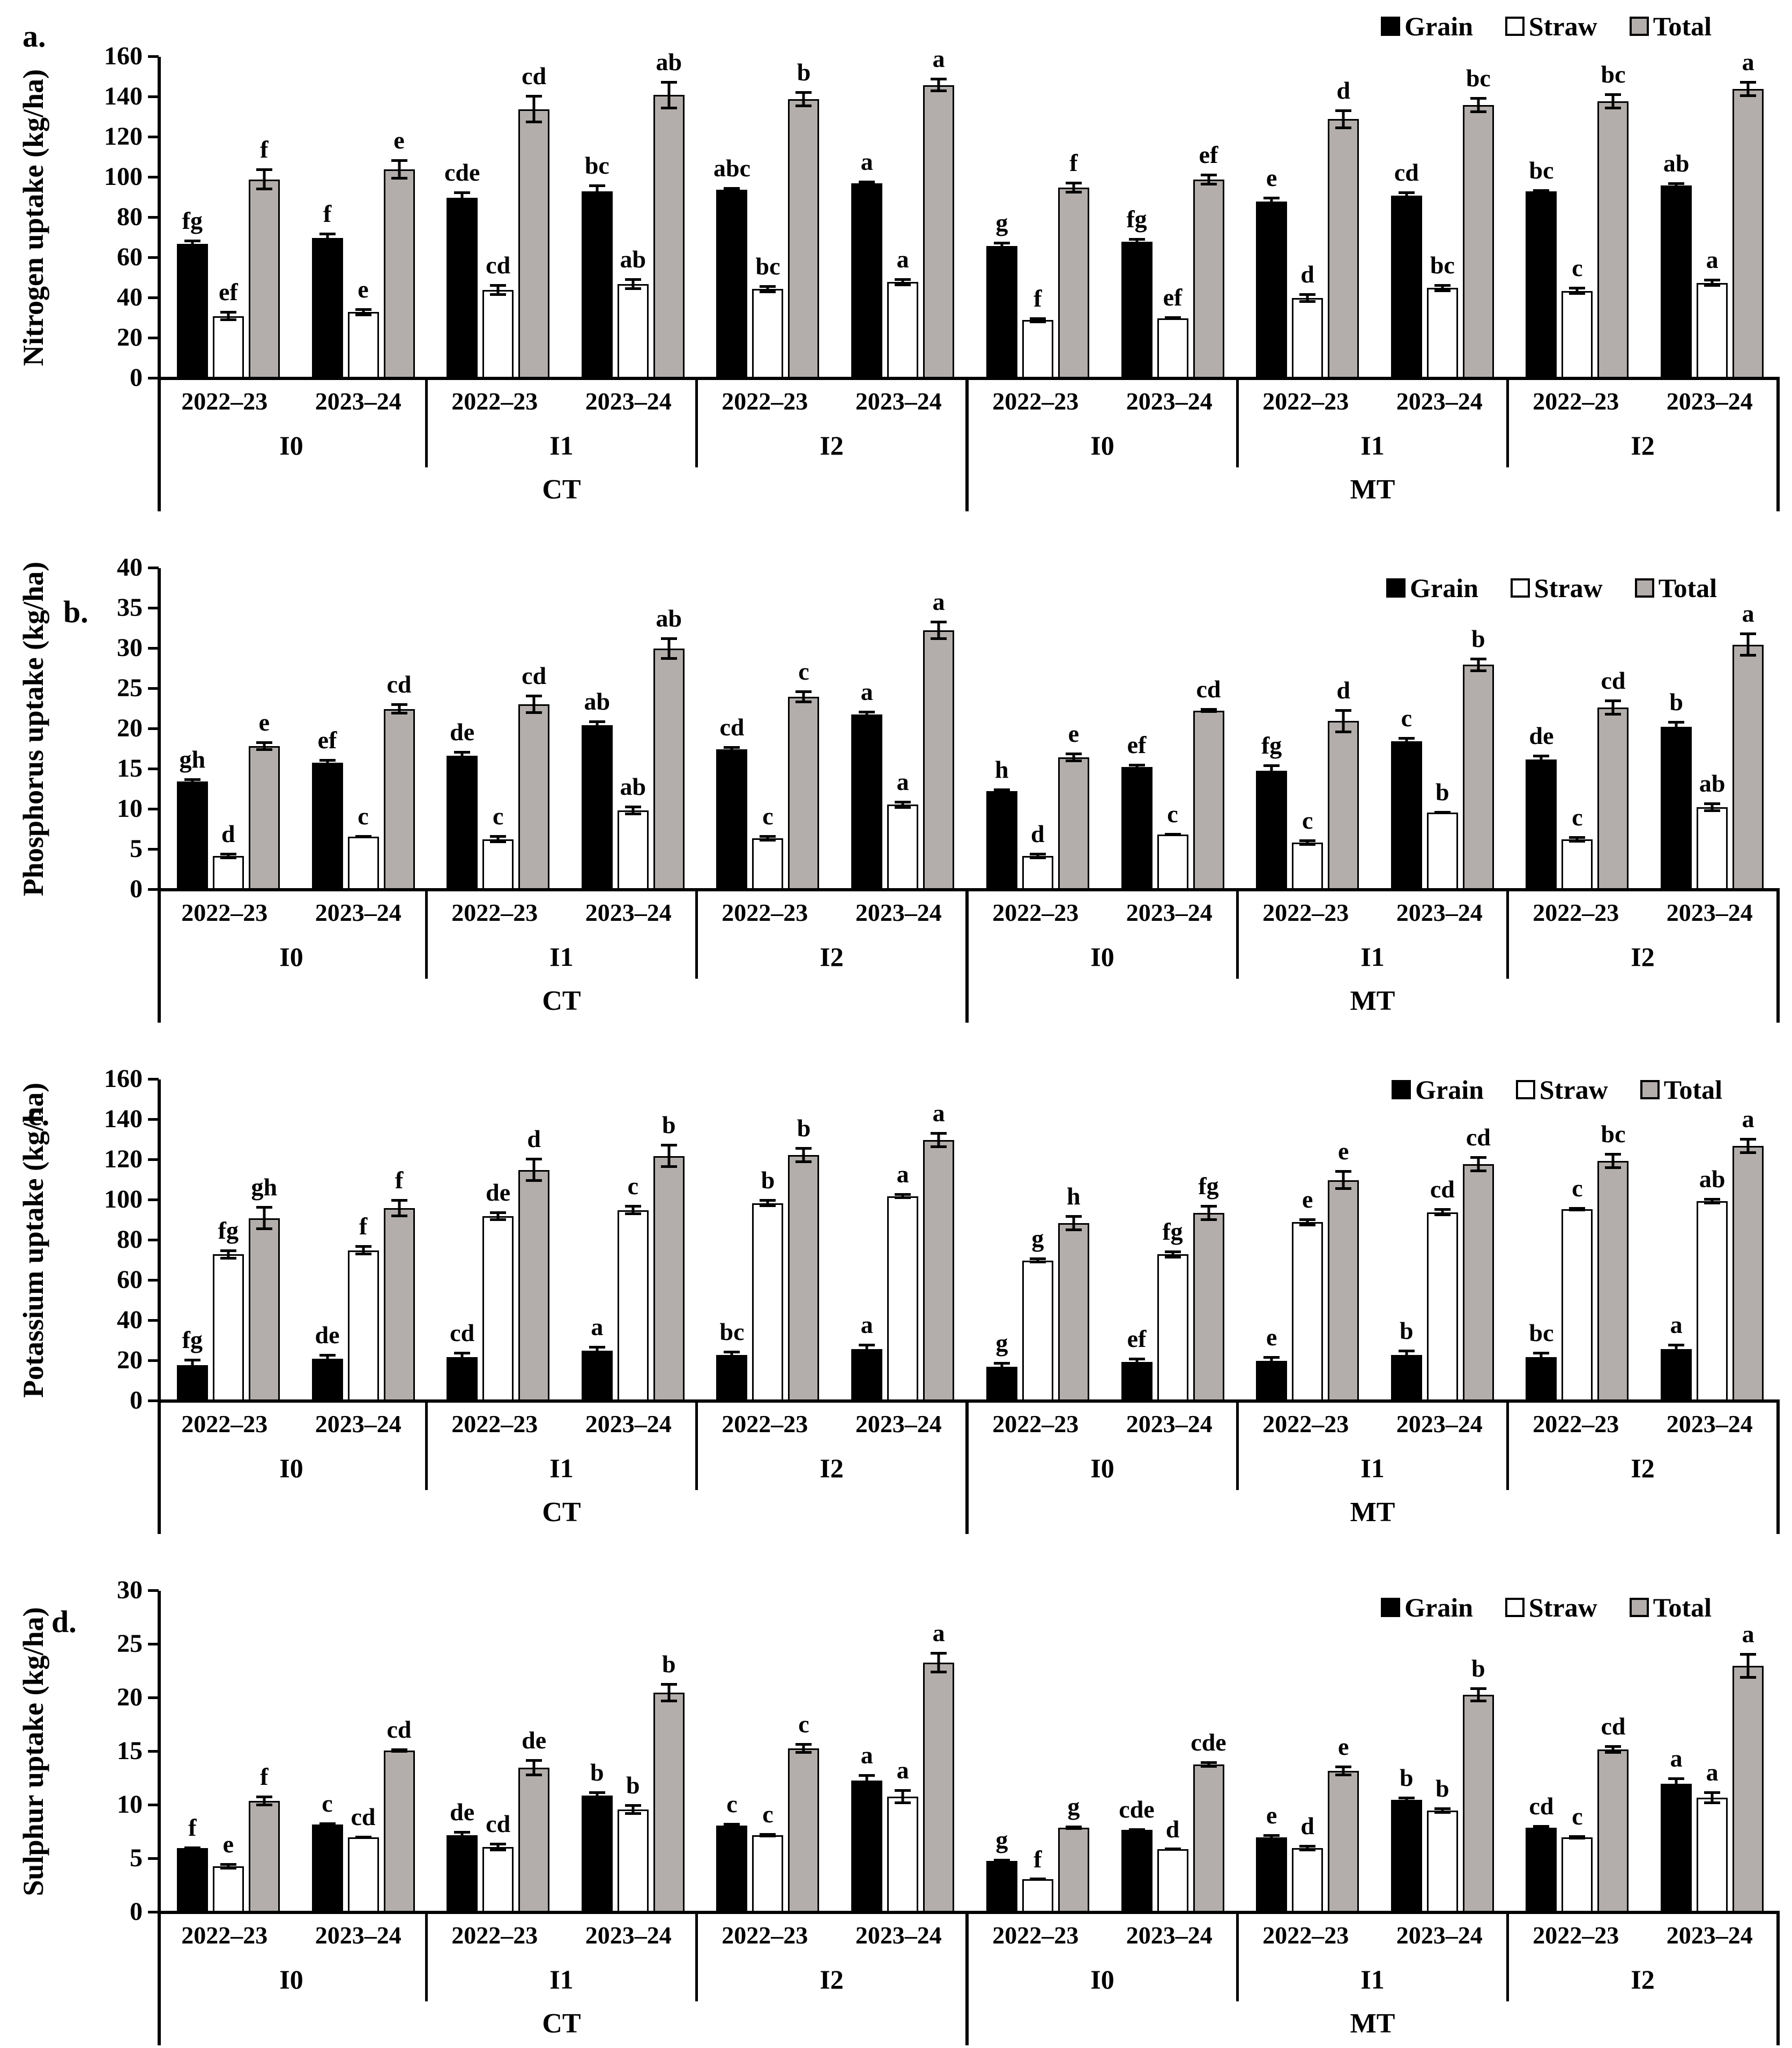 Image resolution: width=1792 pixels, height=2048 pixels. What do you see at coordinates (1676, 163) in the screenshot?
I see `sig-letter: ab` at bounding box center [1676, 163].